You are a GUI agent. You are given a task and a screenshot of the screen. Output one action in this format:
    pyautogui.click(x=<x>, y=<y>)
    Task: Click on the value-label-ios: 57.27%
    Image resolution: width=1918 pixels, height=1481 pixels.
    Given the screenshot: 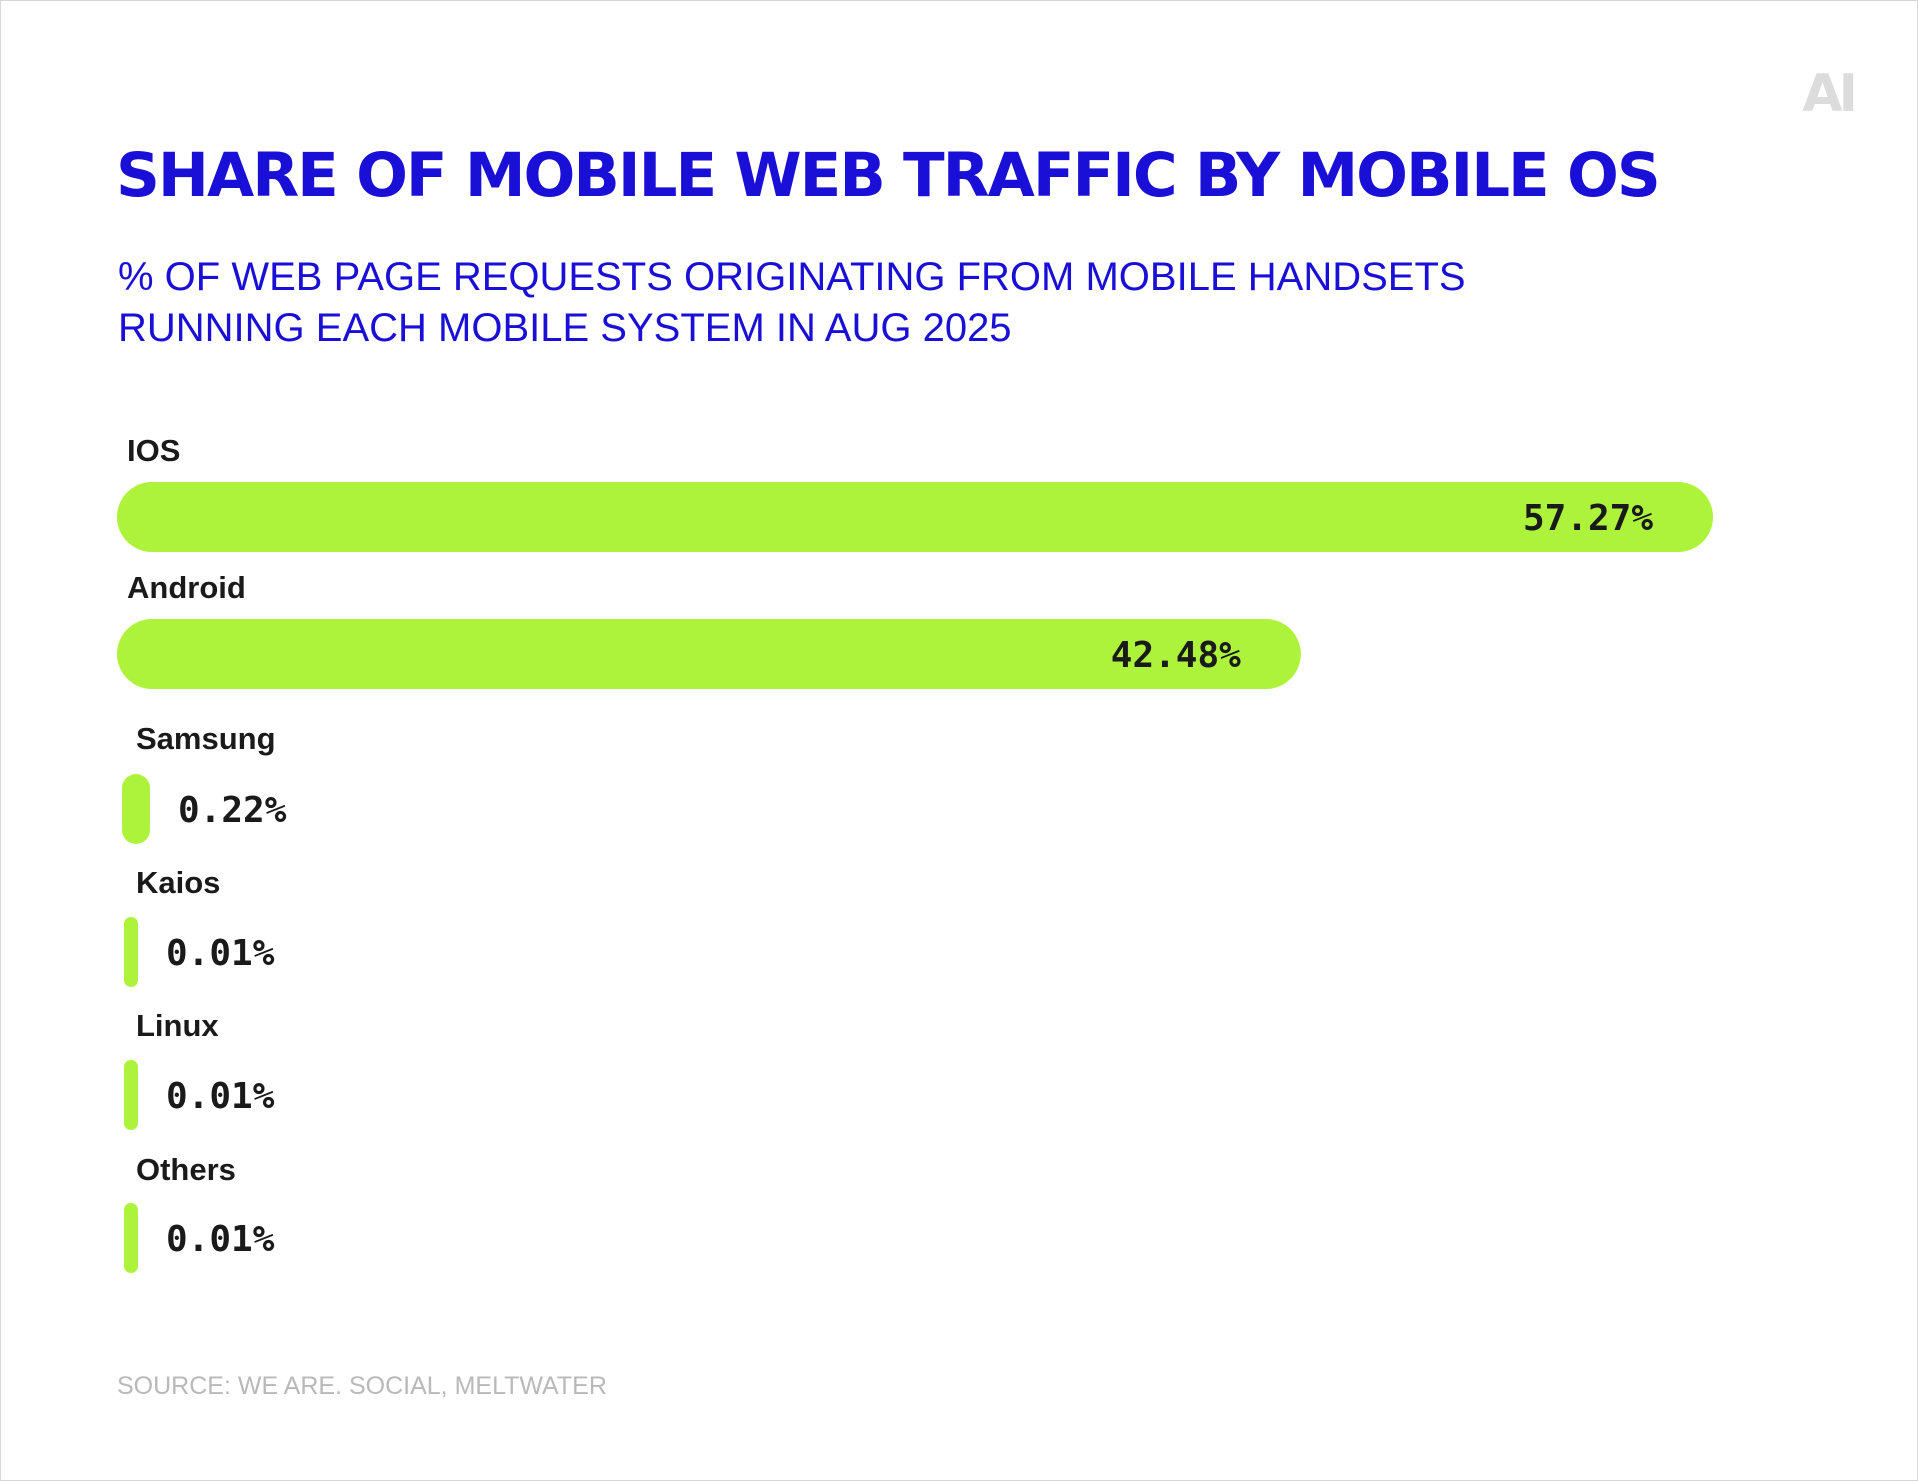 What is the action you would take?
    pyautogui.click(x=1588, y=518)
    